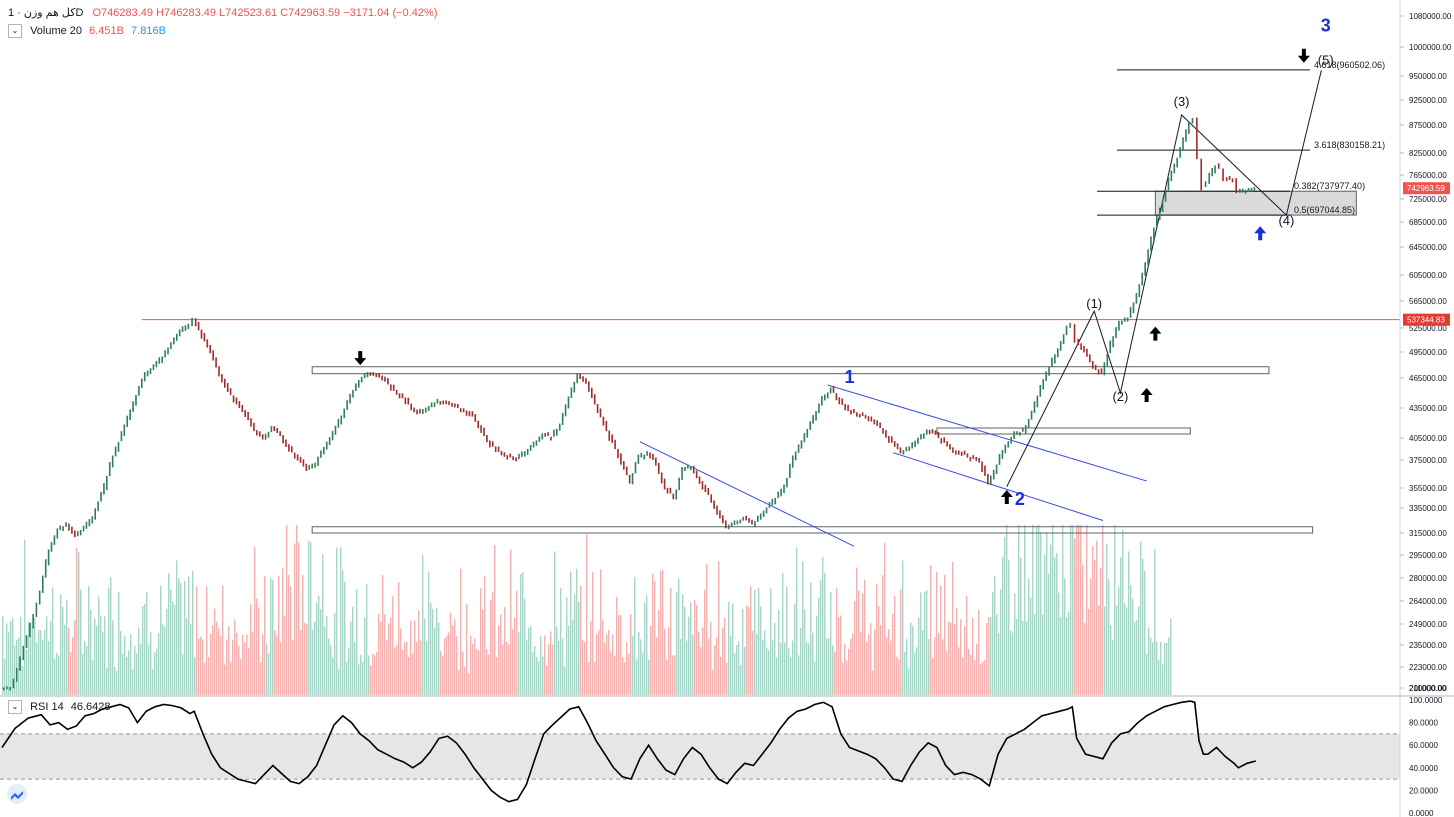  I want to click on arrow-down-icon, so click(360, 358).